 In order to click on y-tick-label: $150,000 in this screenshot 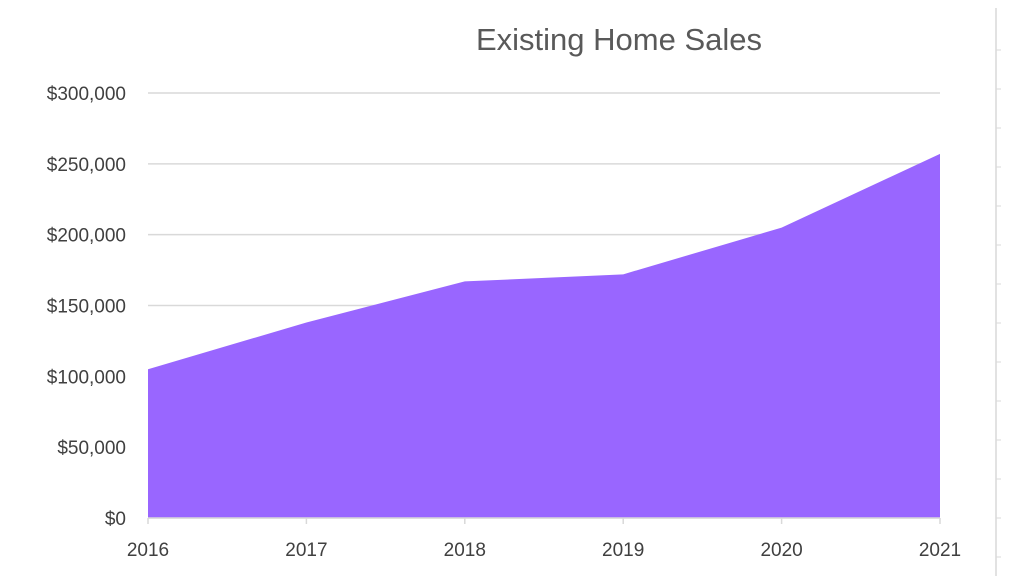, I will do `click(86, 307)`.